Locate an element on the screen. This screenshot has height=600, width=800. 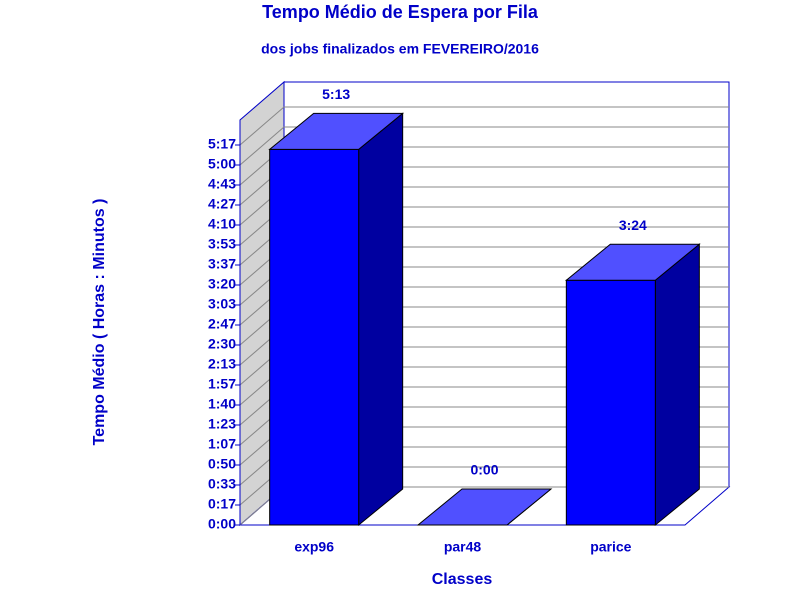
y-tick-label: 4:10 is located at coordinates (222, 224).